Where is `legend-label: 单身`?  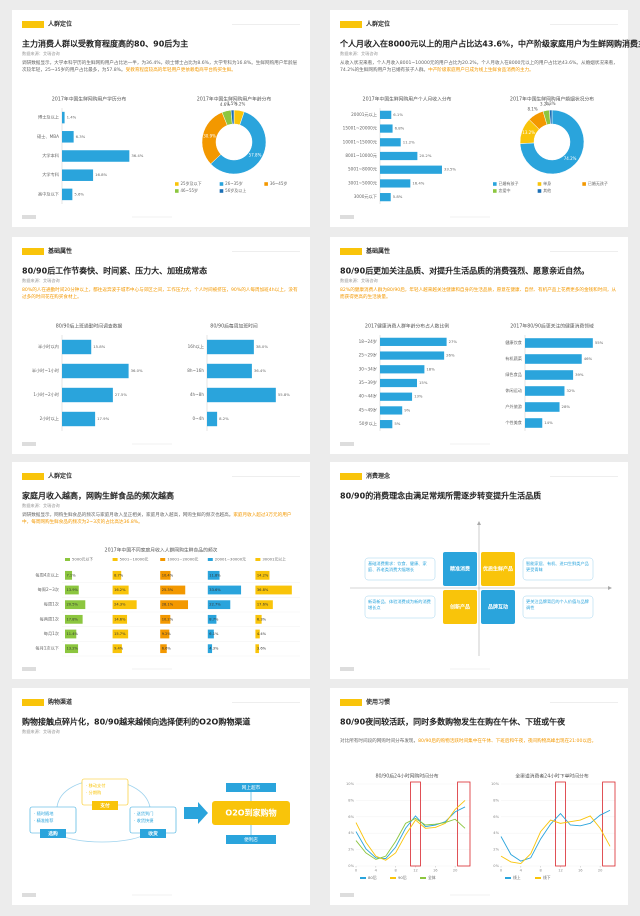 legend-label: 单身 is located at coordinates (547, 183).